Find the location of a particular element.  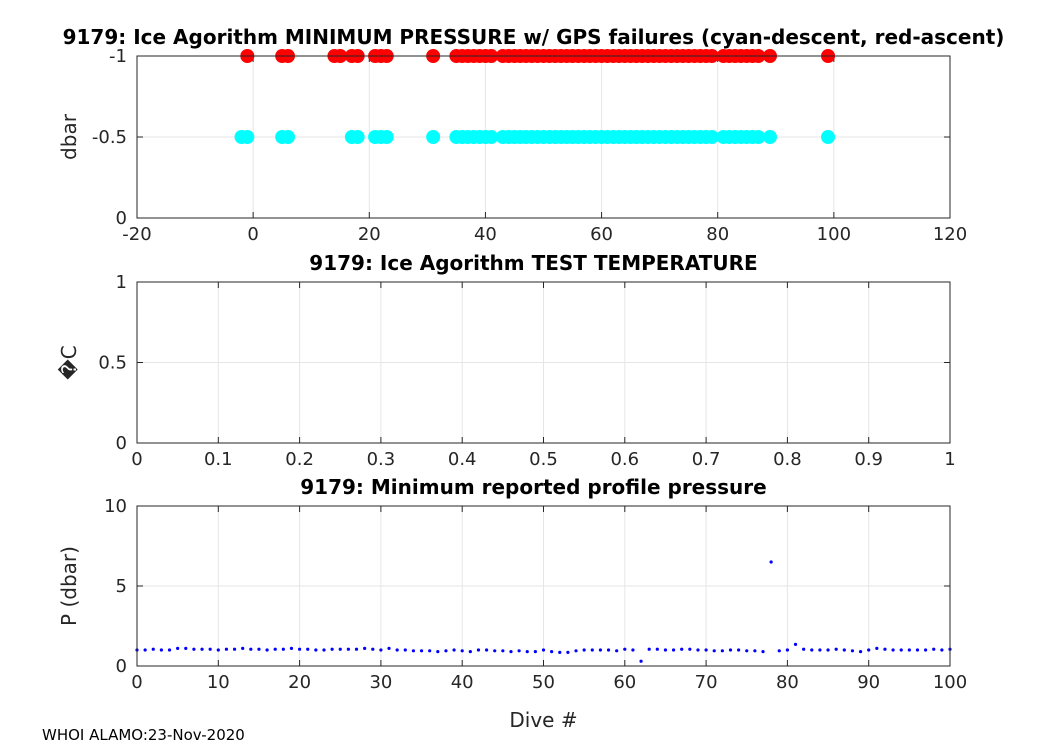

y-tick-label: -1 is located at coordinates (118, 56).